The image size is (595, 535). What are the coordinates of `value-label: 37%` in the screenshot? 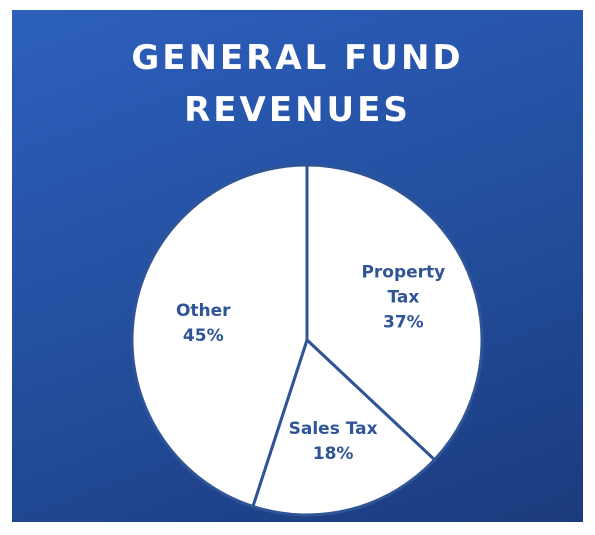 It's located at (403, 322).